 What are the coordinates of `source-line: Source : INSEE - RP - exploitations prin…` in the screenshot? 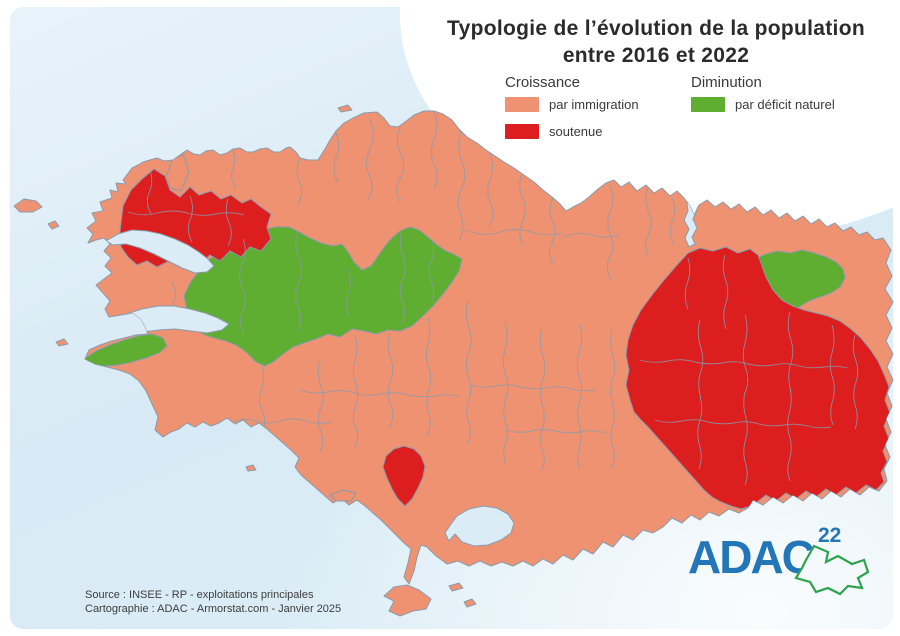 It's located at (199, 595).